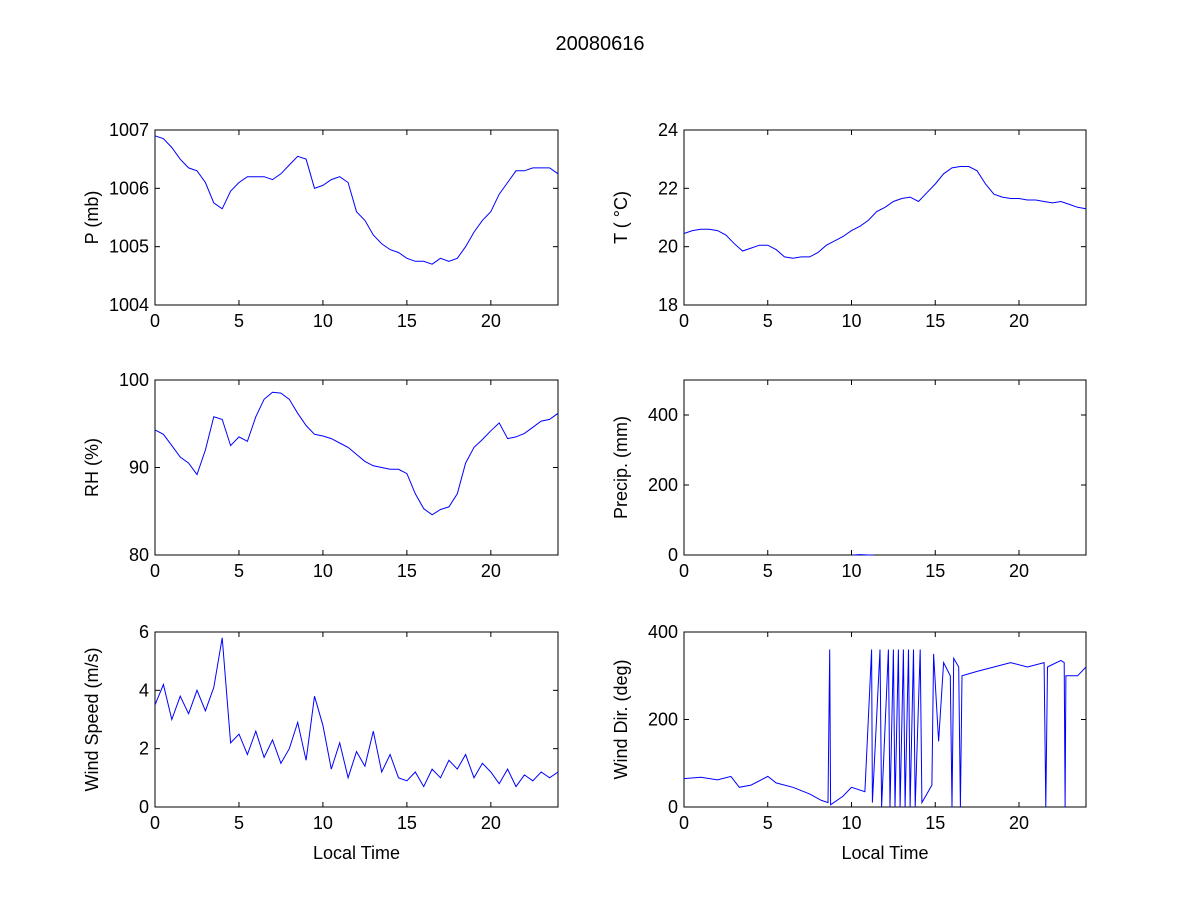 This screenshot has height=900, width=1200. Describe the element at coordinates (668, 188) in the screenshot. I see `y-tick-label: 22` at that location.